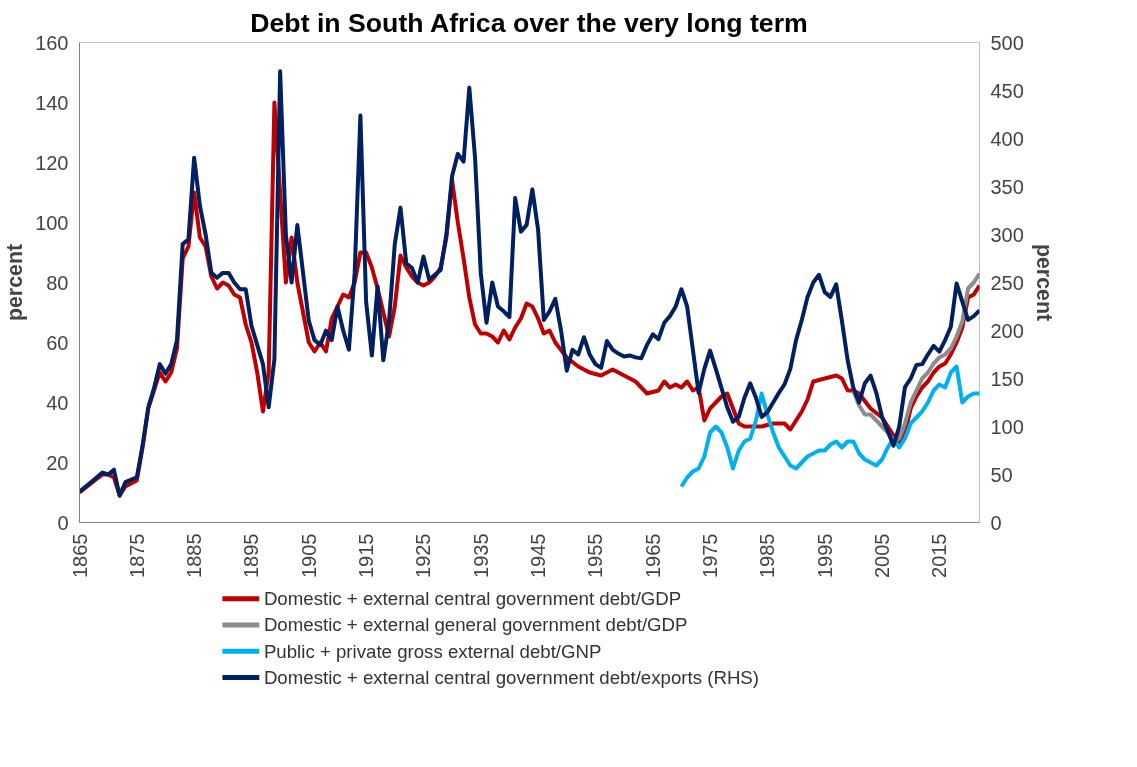  Describe the element at coordinates (423, 555) in the screenshot. I see `x-tick-label: 1925` at that location.